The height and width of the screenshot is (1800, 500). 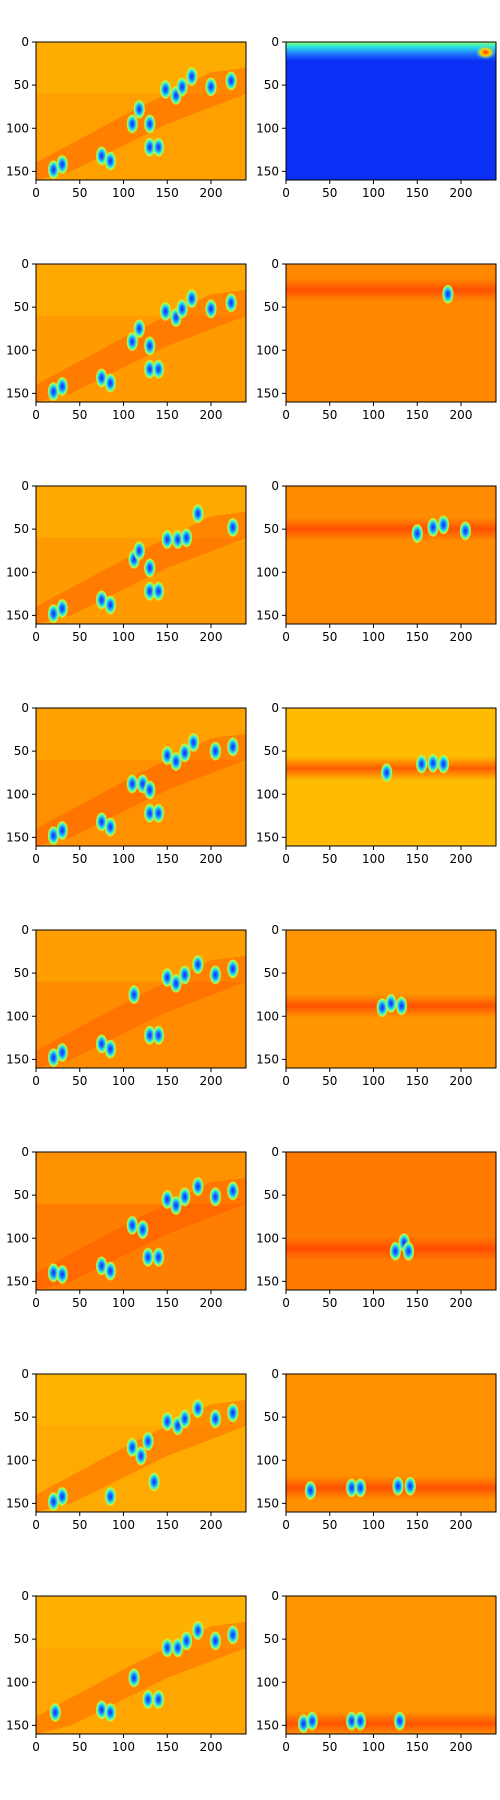 I want to click on top-band, so click(x=391, y=51).